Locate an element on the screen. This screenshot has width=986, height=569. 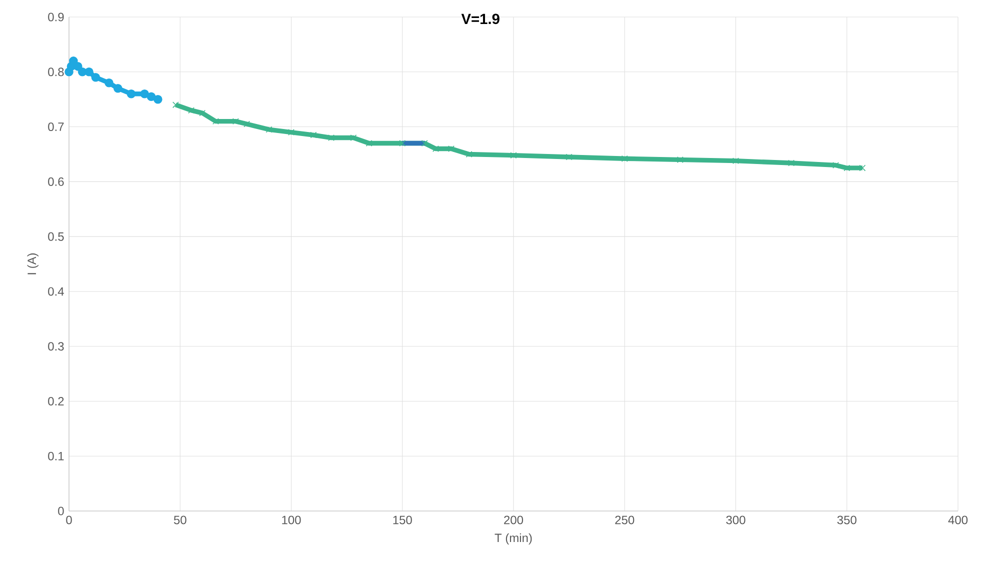
y-tick-label: 0 is located at coordinates (61, 511).